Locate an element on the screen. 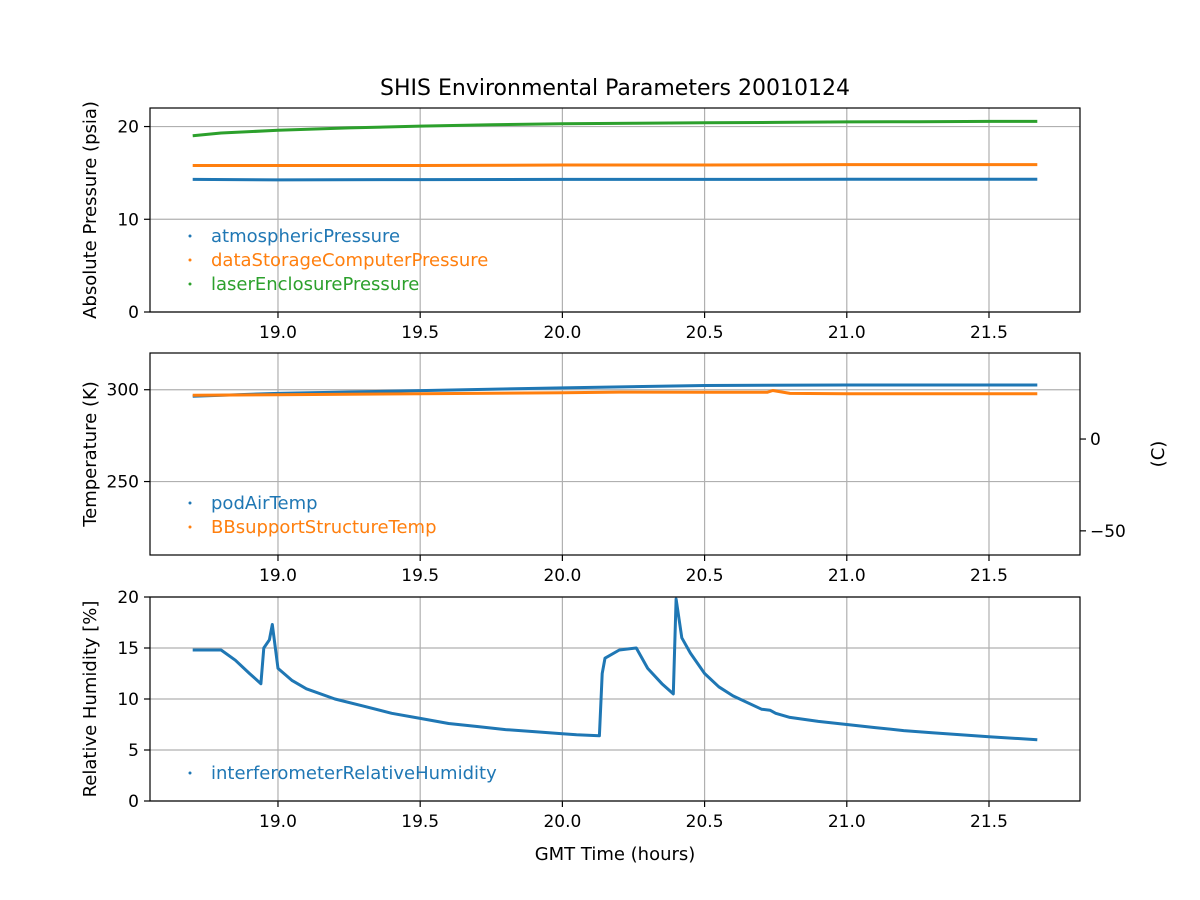 The image size is (1200, 900). y-tick-label: 5 is located at coordinates (133, 751).